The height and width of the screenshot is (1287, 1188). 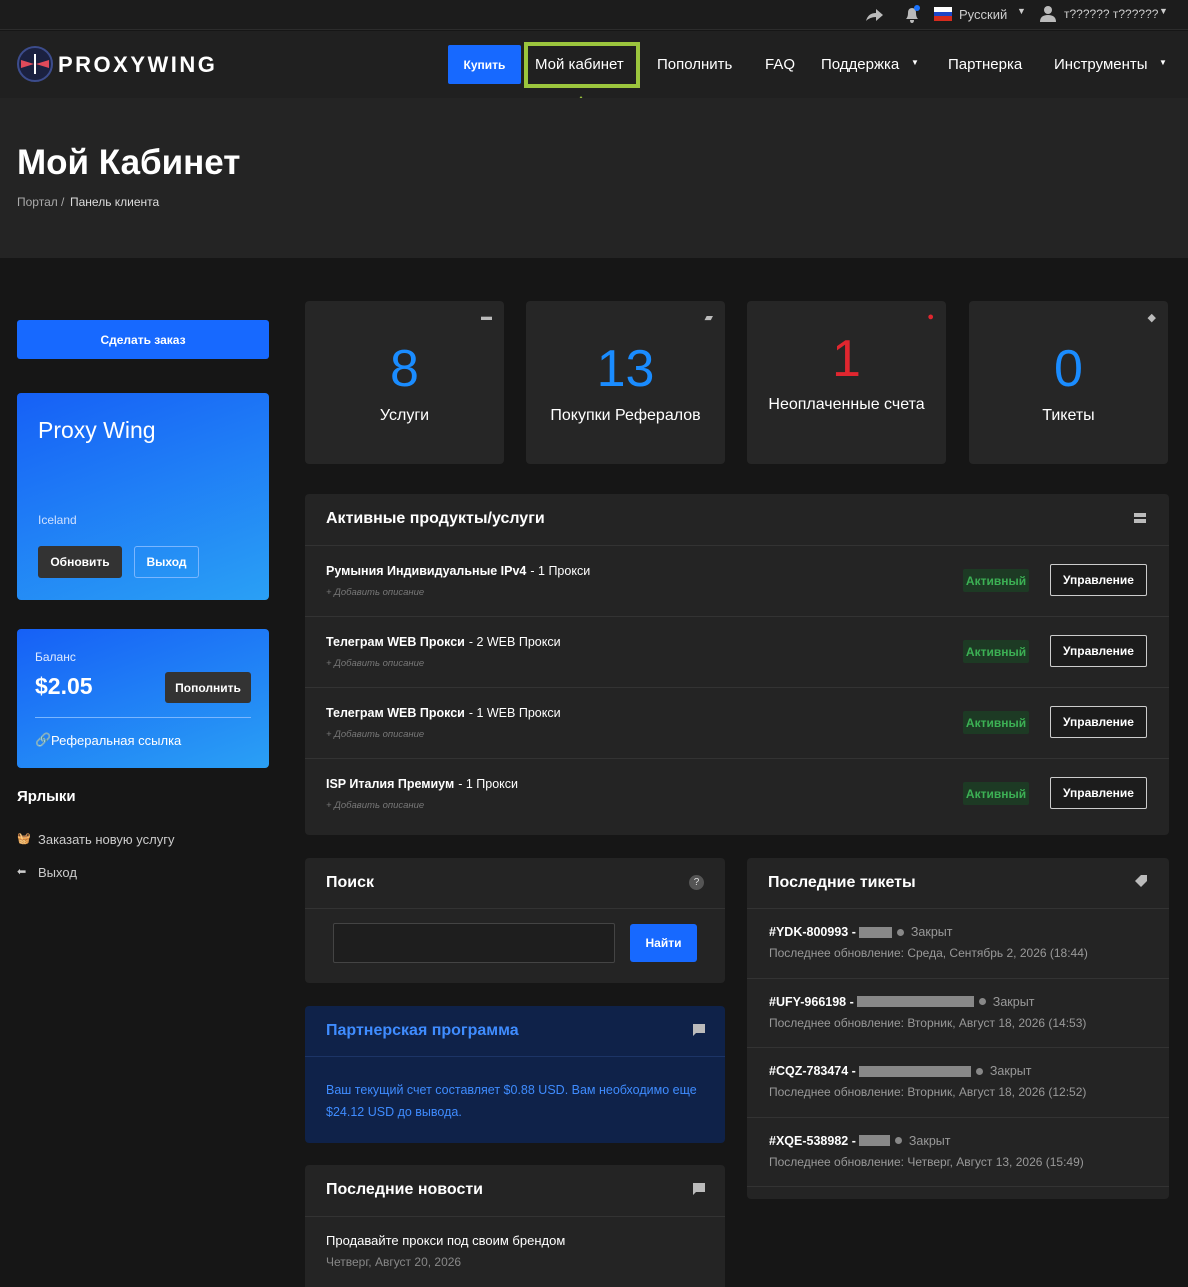 I want to click on topup-button: Пополнить, so click(x=208, y=687).